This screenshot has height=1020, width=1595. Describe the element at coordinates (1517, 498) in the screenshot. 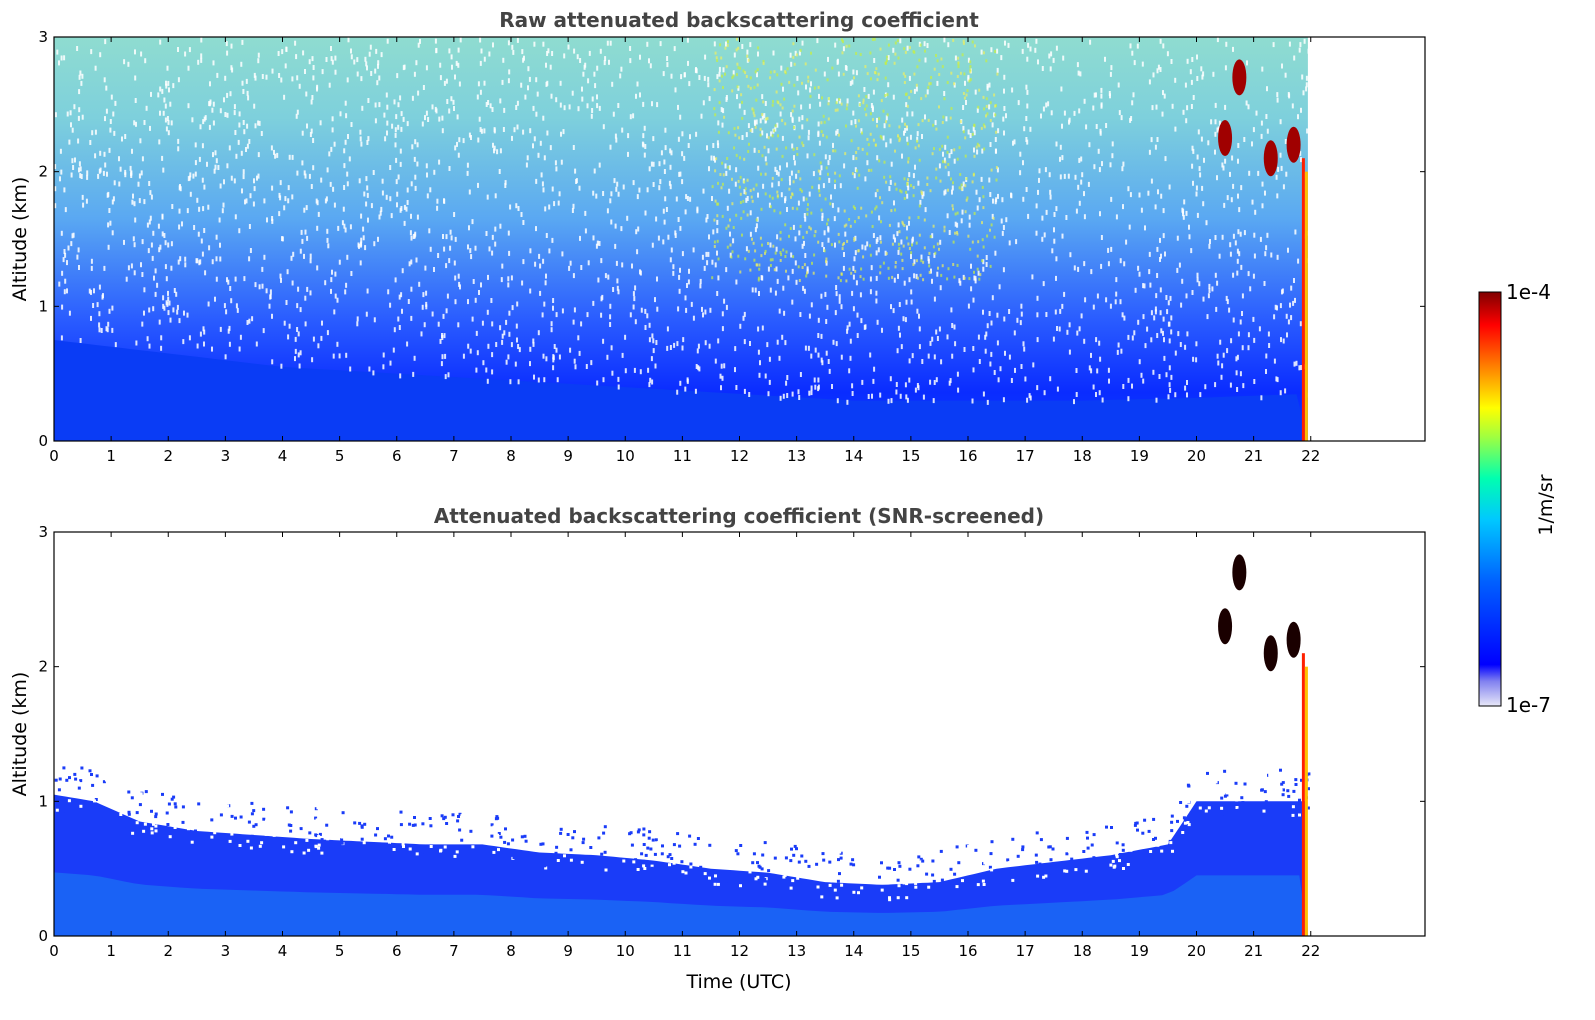

I see `colorbar: 1e-4 1e-7 1/m/sr` at that location.